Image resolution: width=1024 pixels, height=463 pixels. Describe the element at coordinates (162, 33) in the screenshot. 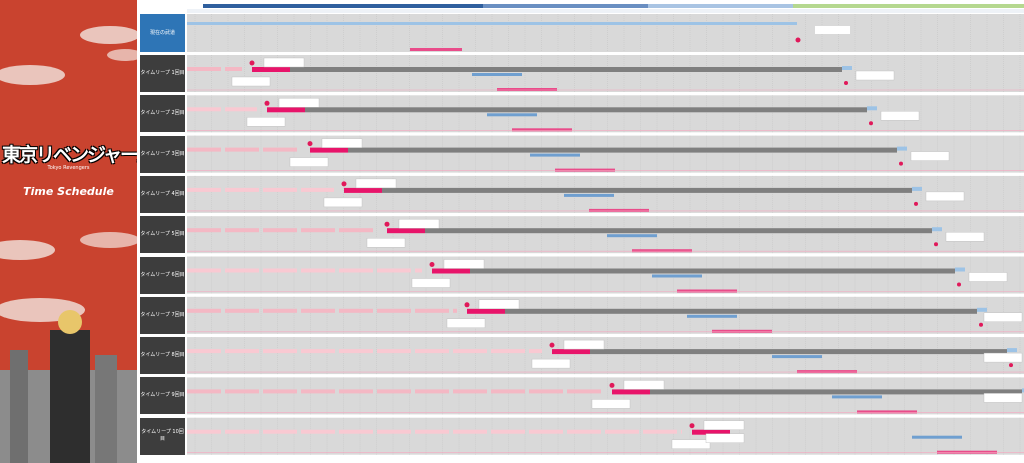

I see `row-label: 現在の武道` at that location.